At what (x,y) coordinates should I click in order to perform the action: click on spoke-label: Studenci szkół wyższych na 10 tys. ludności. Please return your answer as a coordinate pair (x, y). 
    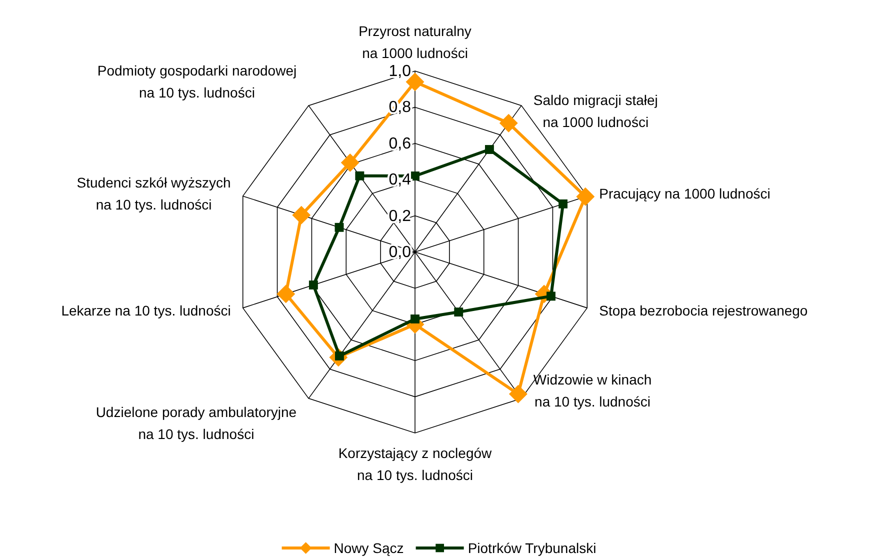
    Looking at the image, I should click on (153, 193).